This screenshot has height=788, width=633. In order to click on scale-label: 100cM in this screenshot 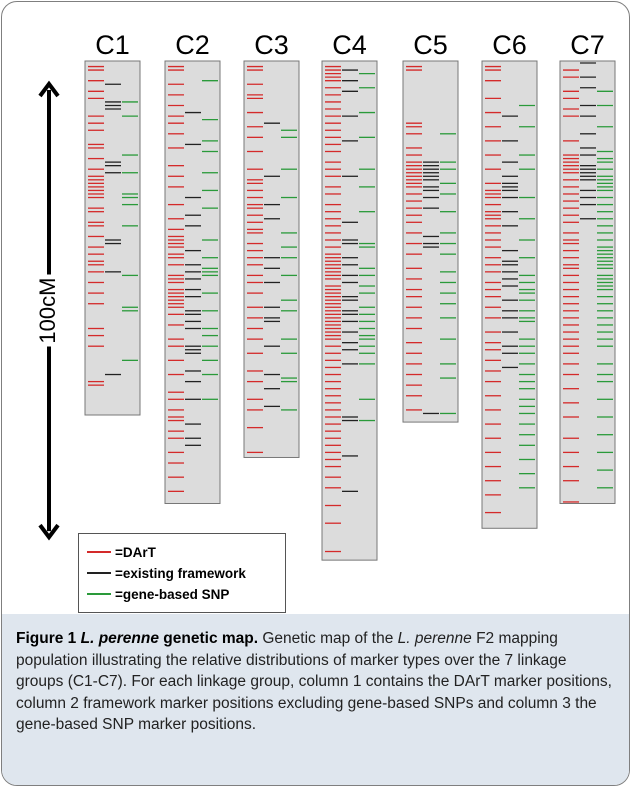, I will do `click(47, 311)`.